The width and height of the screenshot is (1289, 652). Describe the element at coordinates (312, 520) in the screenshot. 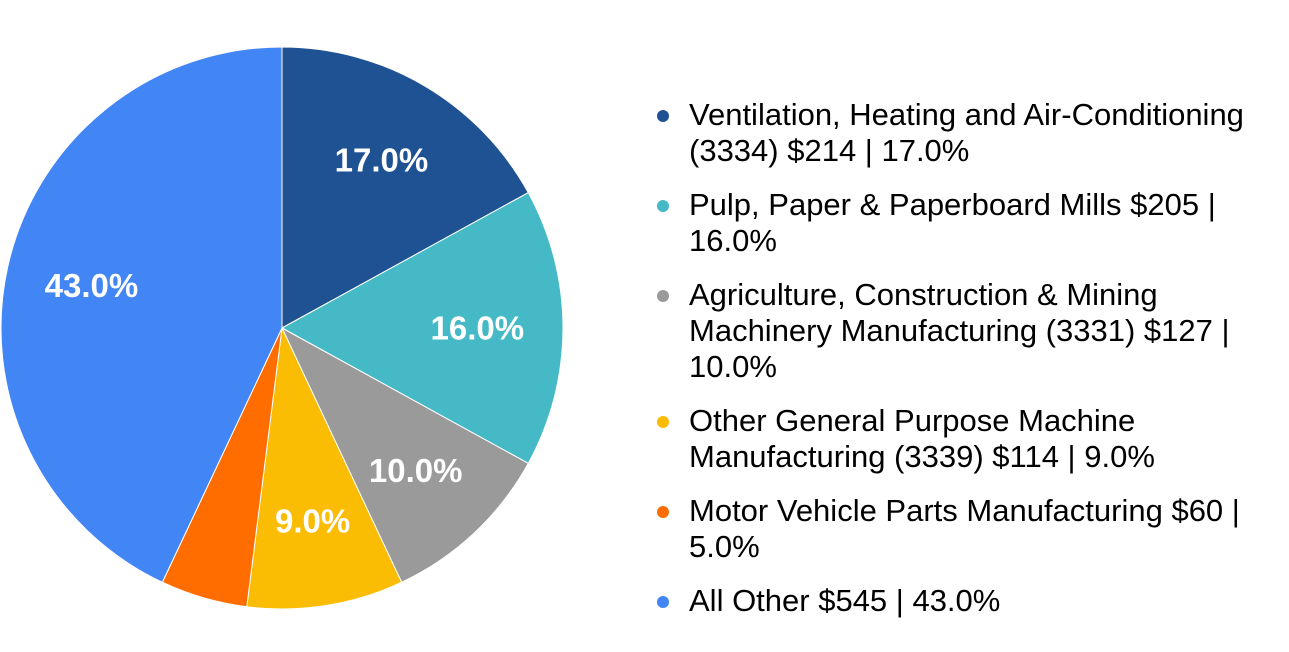

I see `pie-slice-label: 9.0%` at that location.